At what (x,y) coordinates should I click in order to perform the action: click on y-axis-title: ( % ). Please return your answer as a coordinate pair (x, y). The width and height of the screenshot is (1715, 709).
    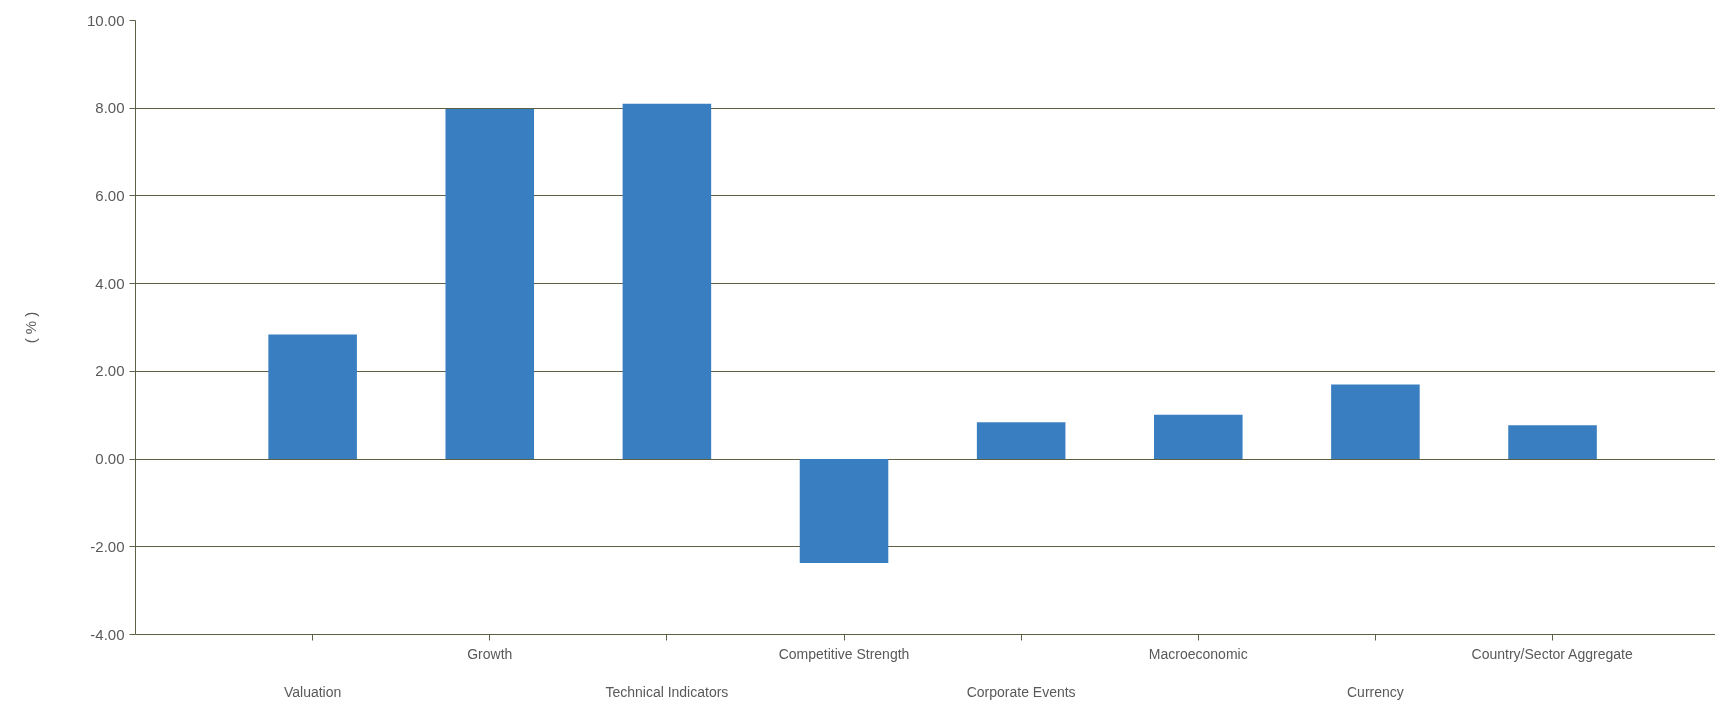
    Looking at the image, I should click on (30, 327).